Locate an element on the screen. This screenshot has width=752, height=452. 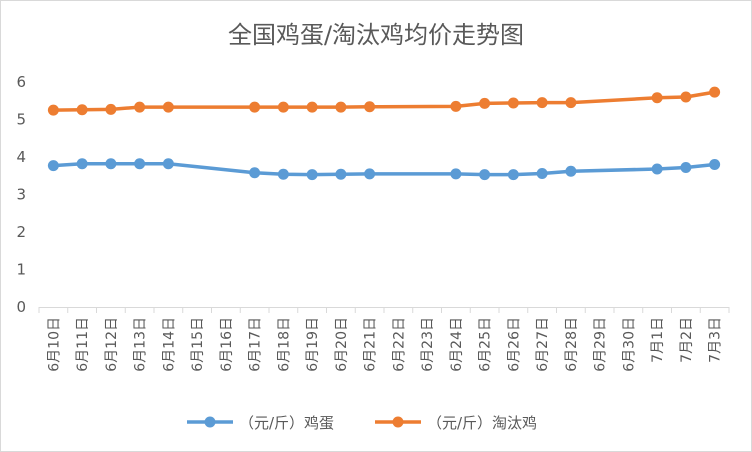
legend-item: （元/斤）鸡蛋 is located at coordinates (260, 423).